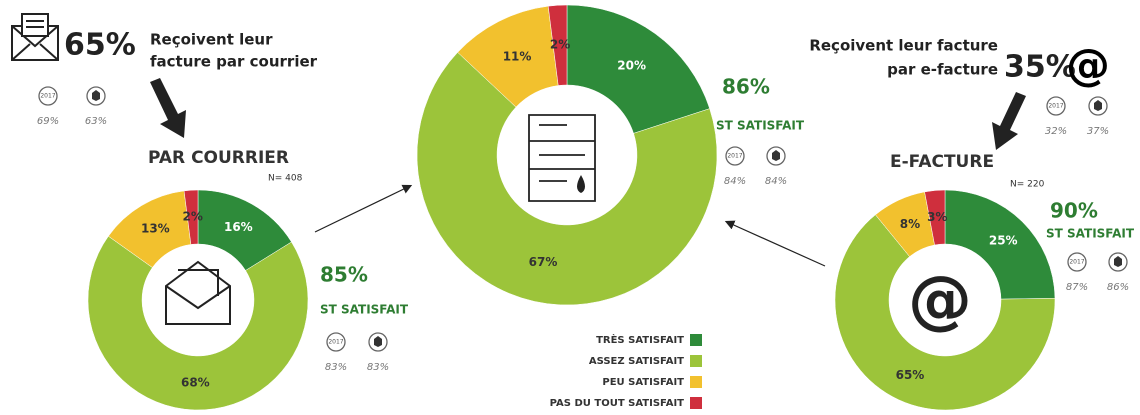 This screenshot has width=1140, height=415. Describe the element at coordinates (910, 375) in the screenshot. I see `slice-label: 65%` at that location.